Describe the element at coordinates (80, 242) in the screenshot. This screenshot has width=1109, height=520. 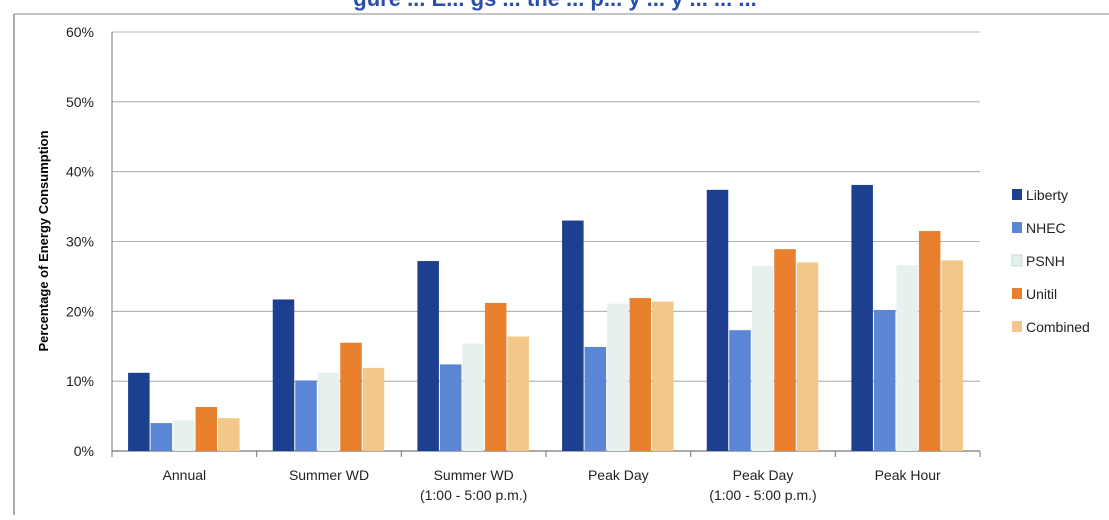
I see `y-tick-label: 30%` at that location.